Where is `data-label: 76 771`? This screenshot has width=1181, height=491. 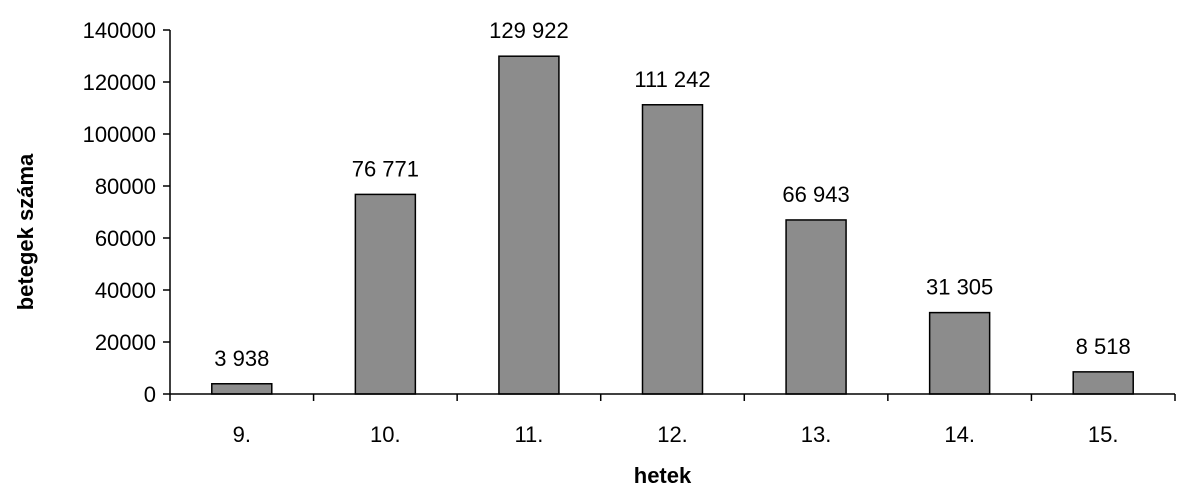 data-label: 76 771 is located at coordinates (385, 168).